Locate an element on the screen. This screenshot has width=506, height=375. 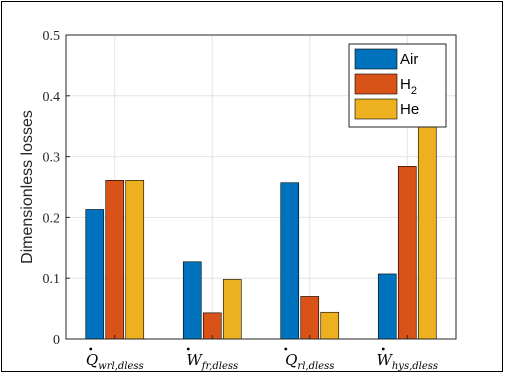
legend-label: He is located at coordinates (409, 109).